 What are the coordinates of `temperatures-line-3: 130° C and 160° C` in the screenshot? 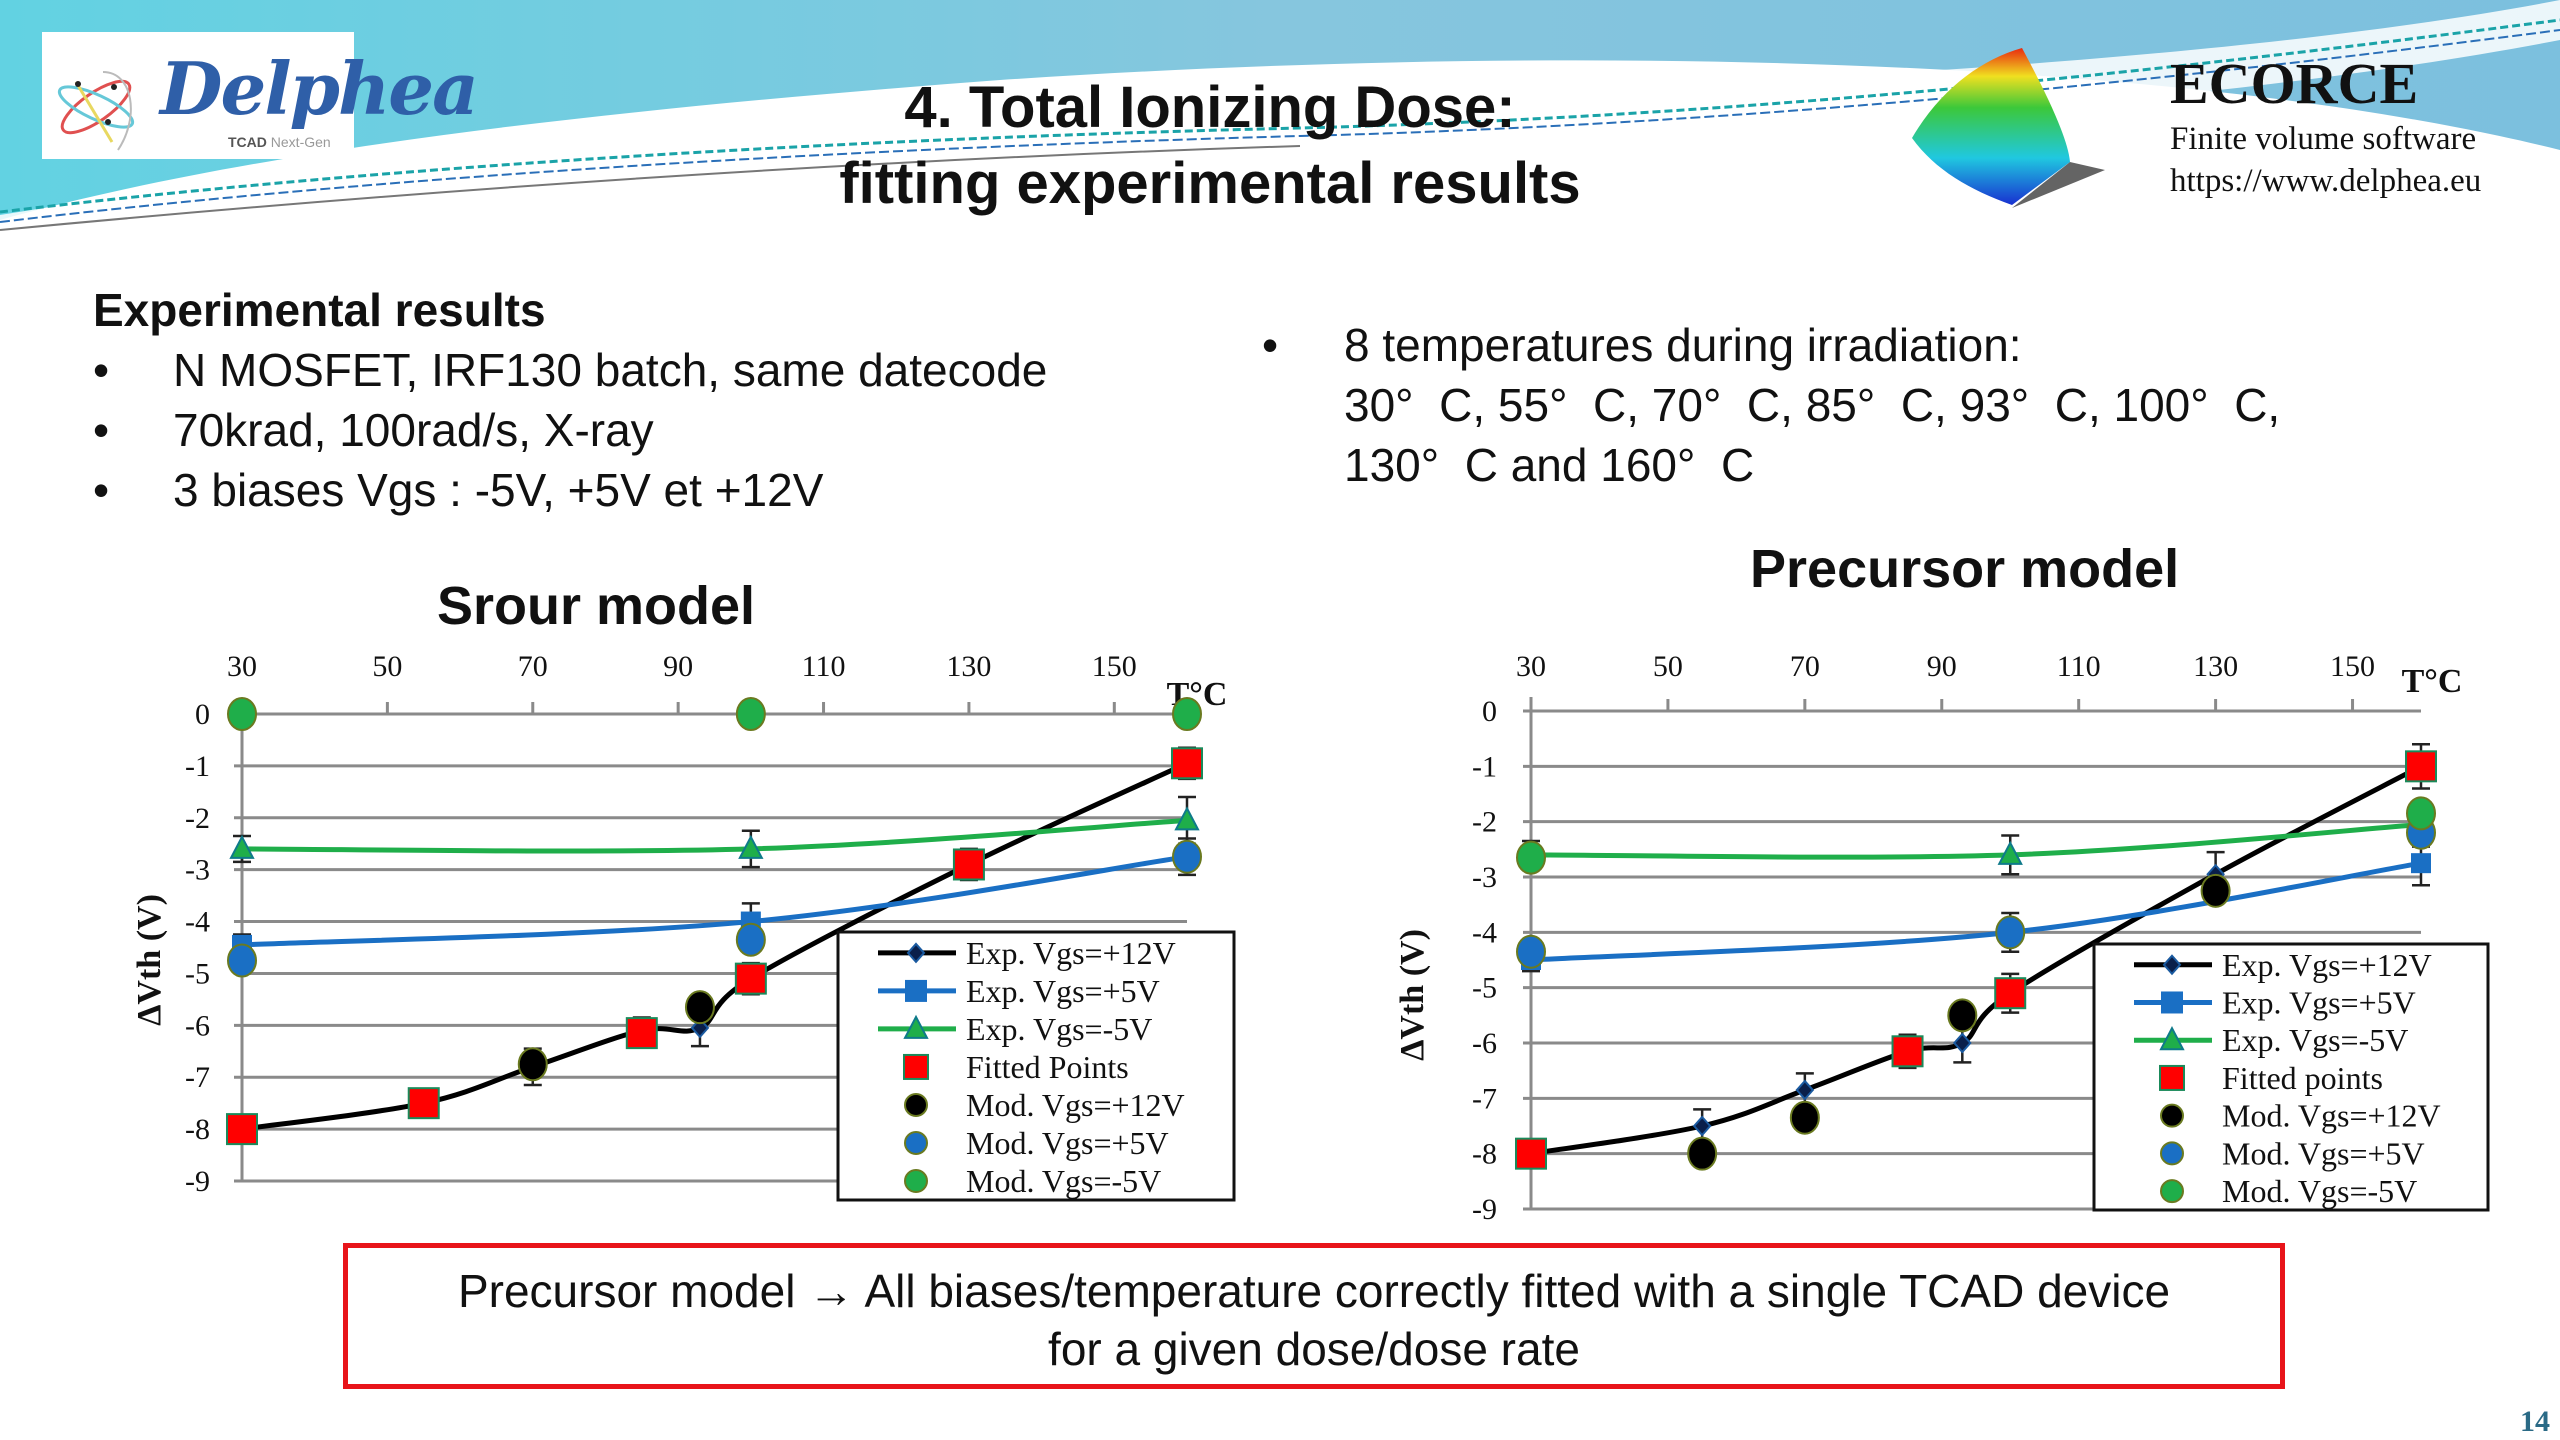 It's located at (1549, 465).